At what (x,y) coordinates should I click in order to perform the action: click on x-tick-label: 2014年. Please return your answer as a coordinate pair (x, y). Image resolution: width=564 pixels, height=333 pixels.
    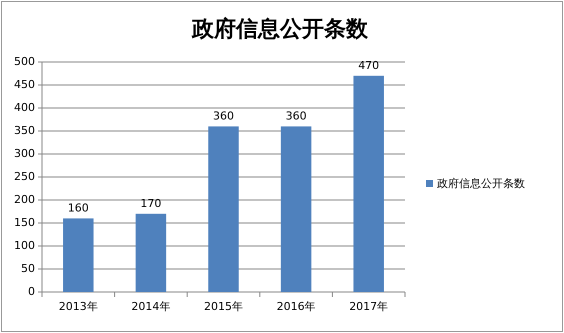
    Looking at the image, I should click on (150, 306).